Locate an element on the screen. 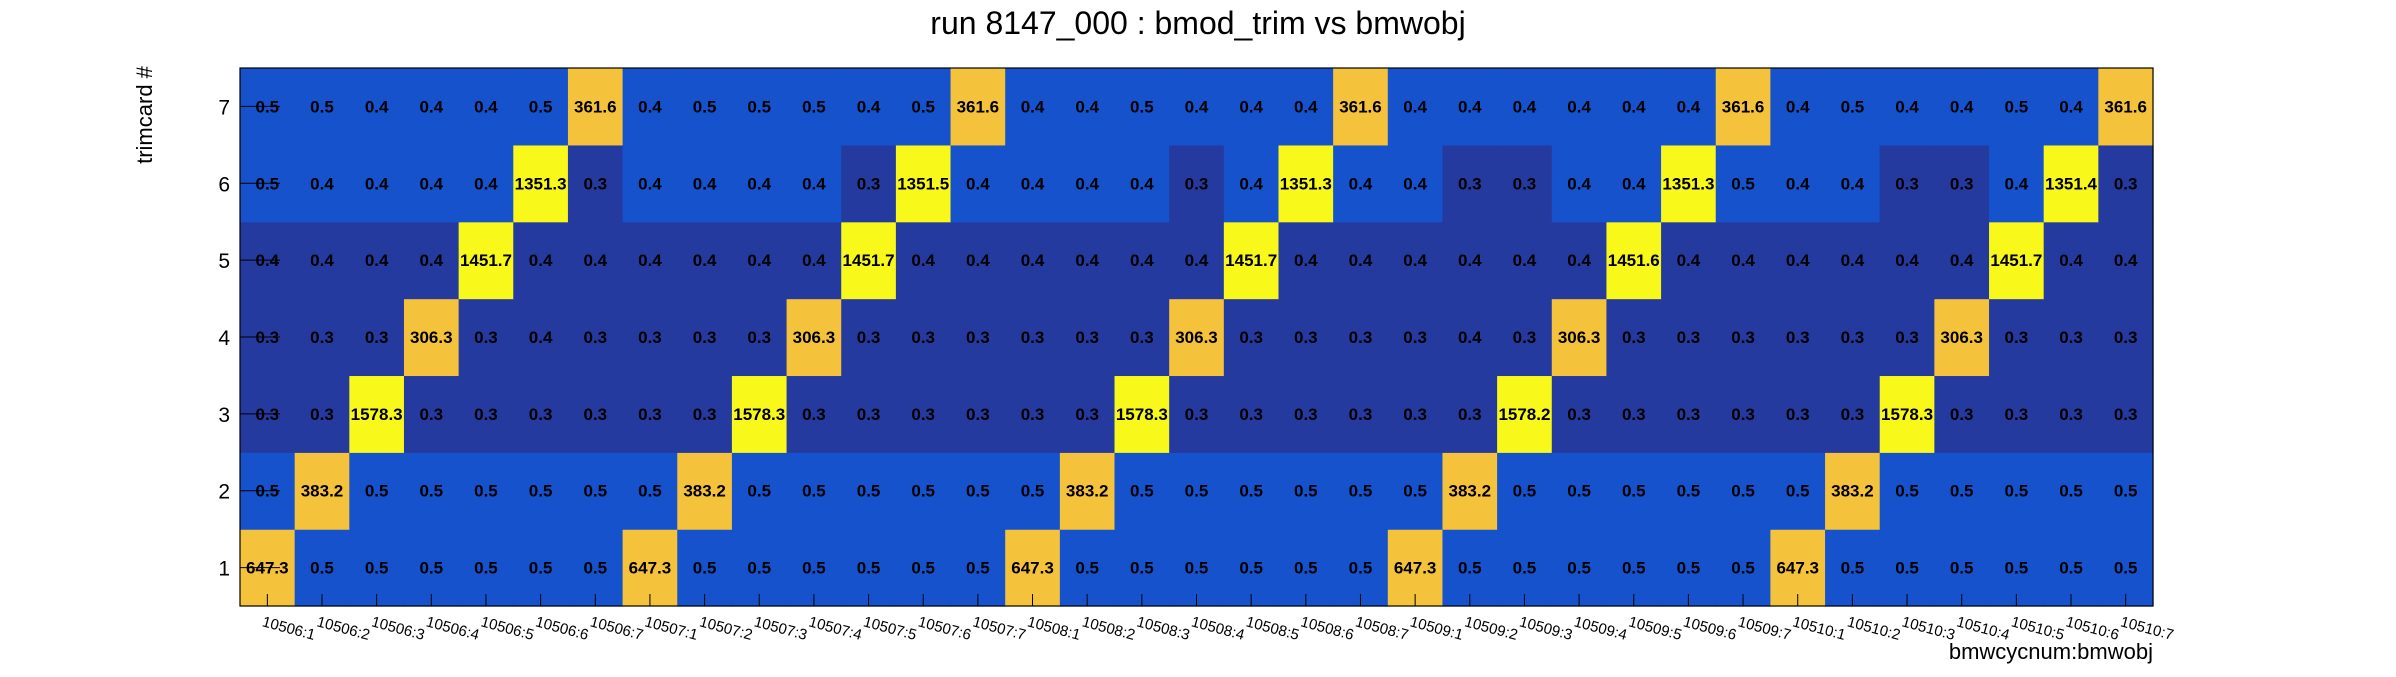  cell-value-label: 1351.3 is located at coordinates (541, 183).